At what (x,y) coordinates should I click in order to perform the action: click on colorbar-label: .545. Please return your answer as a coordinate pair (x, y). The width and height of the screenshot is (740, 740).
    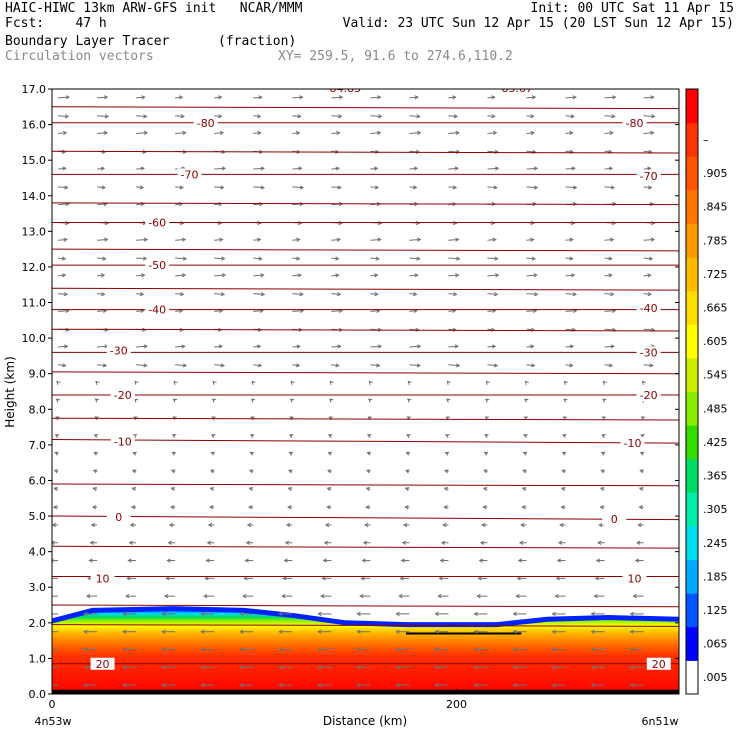
    Looking at the image, I should click on (715, 375).